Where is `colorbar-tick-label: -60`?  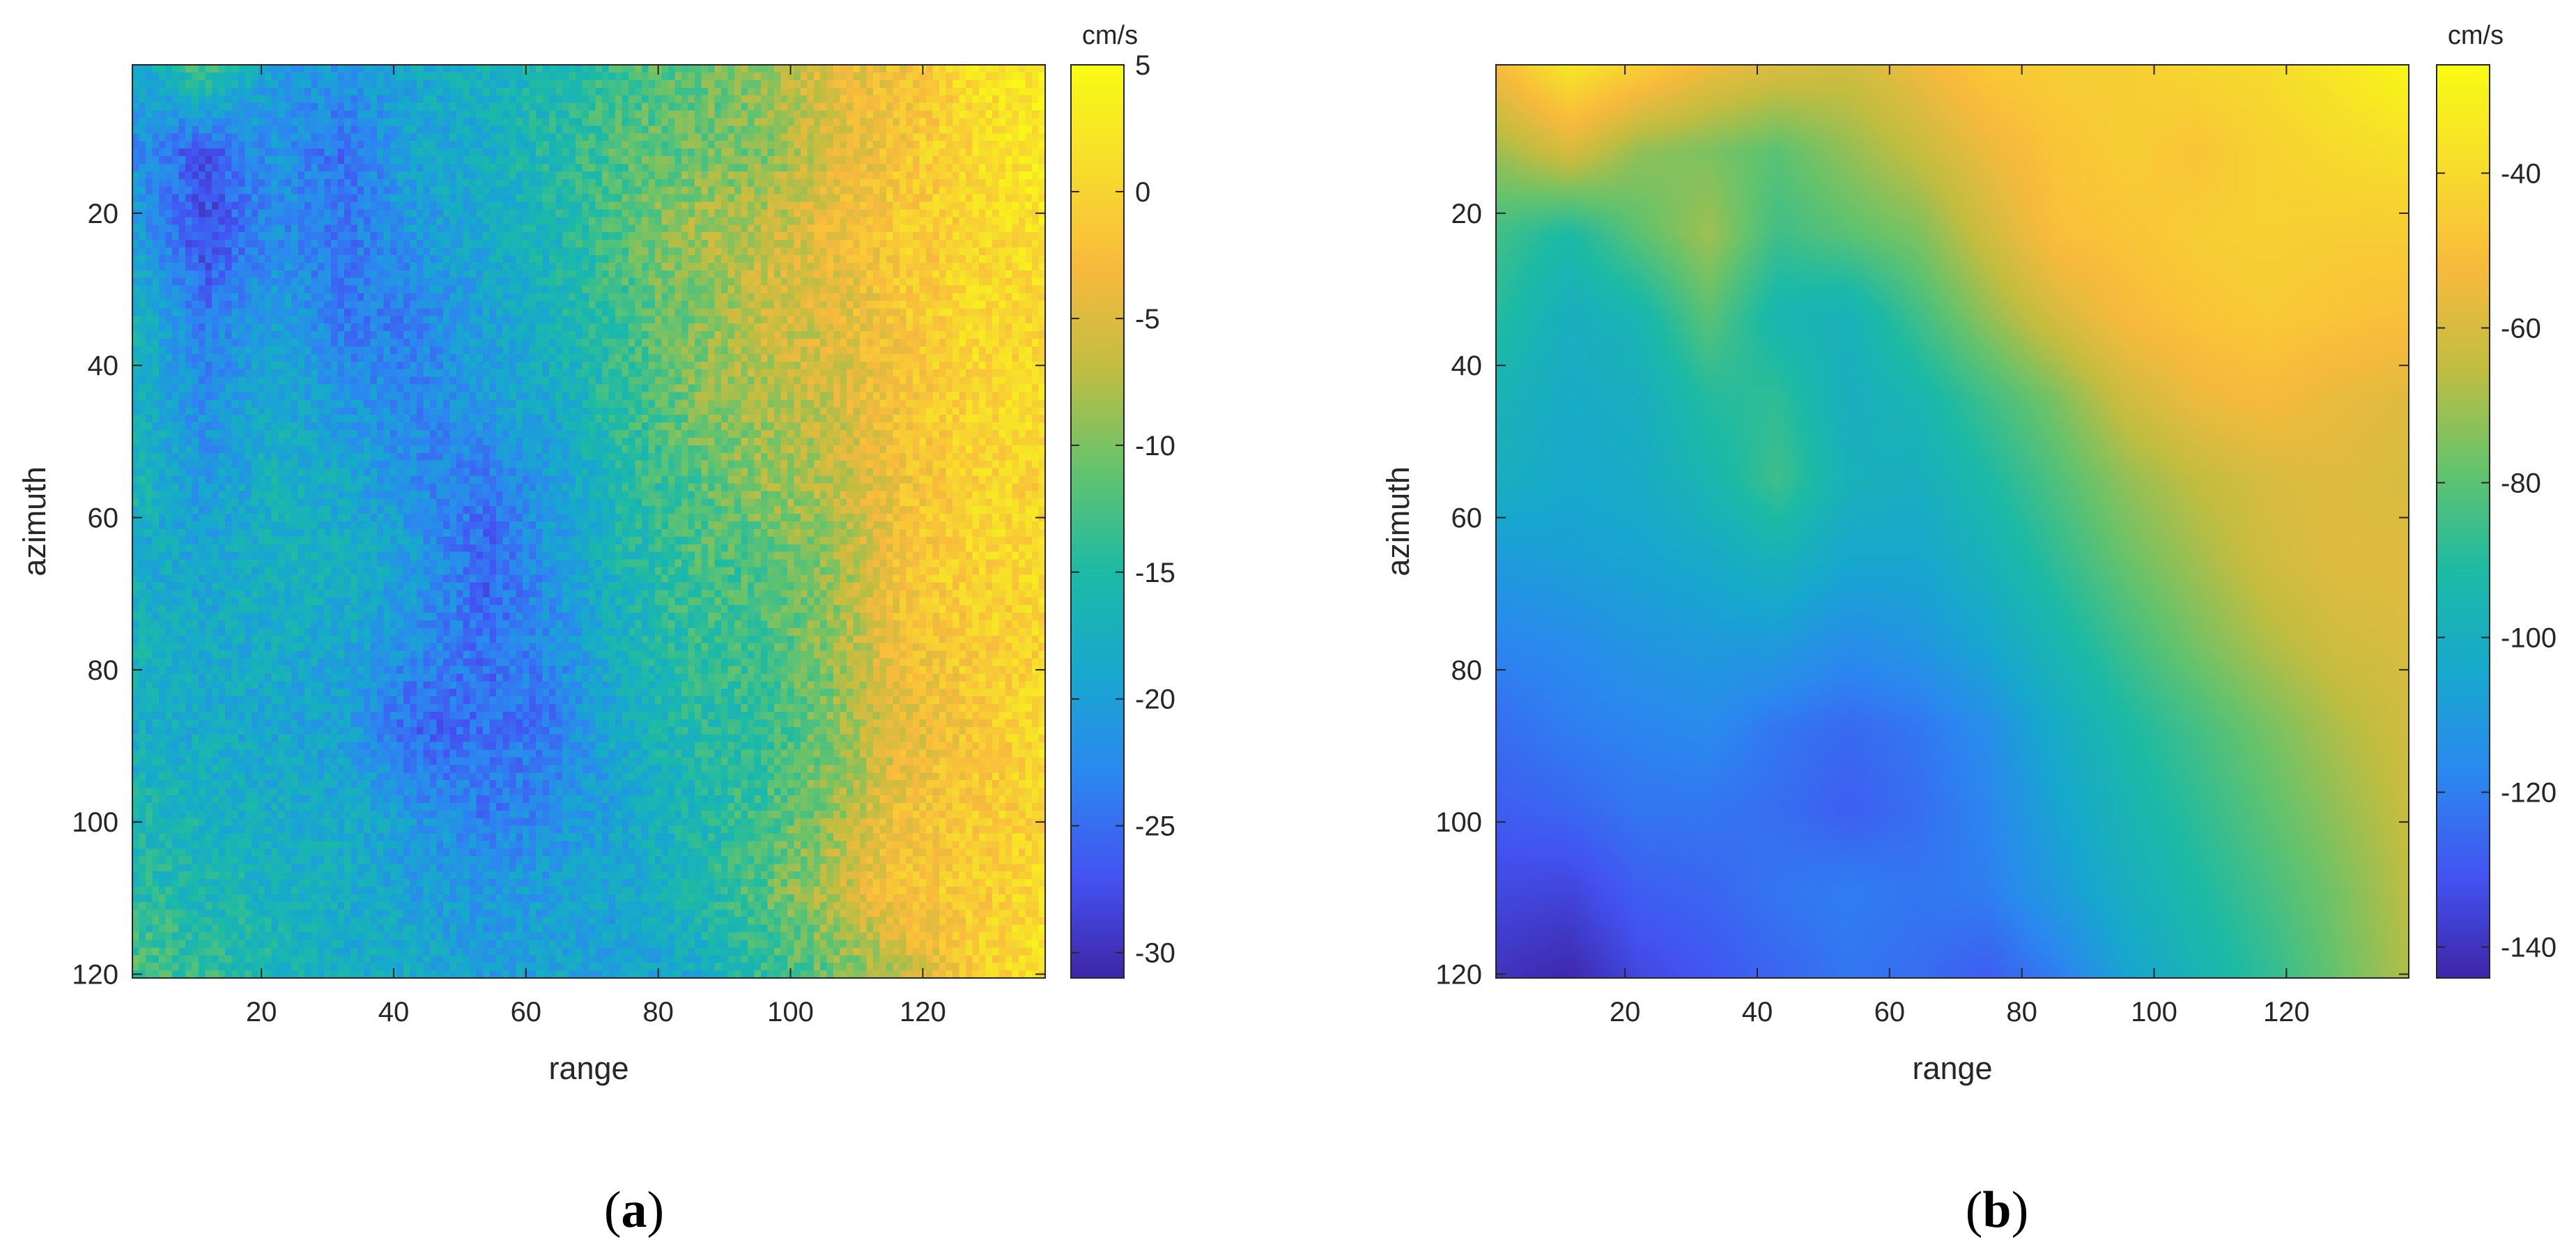 colorbar-tick-label: -60 is located at coordinates (2521, 328).